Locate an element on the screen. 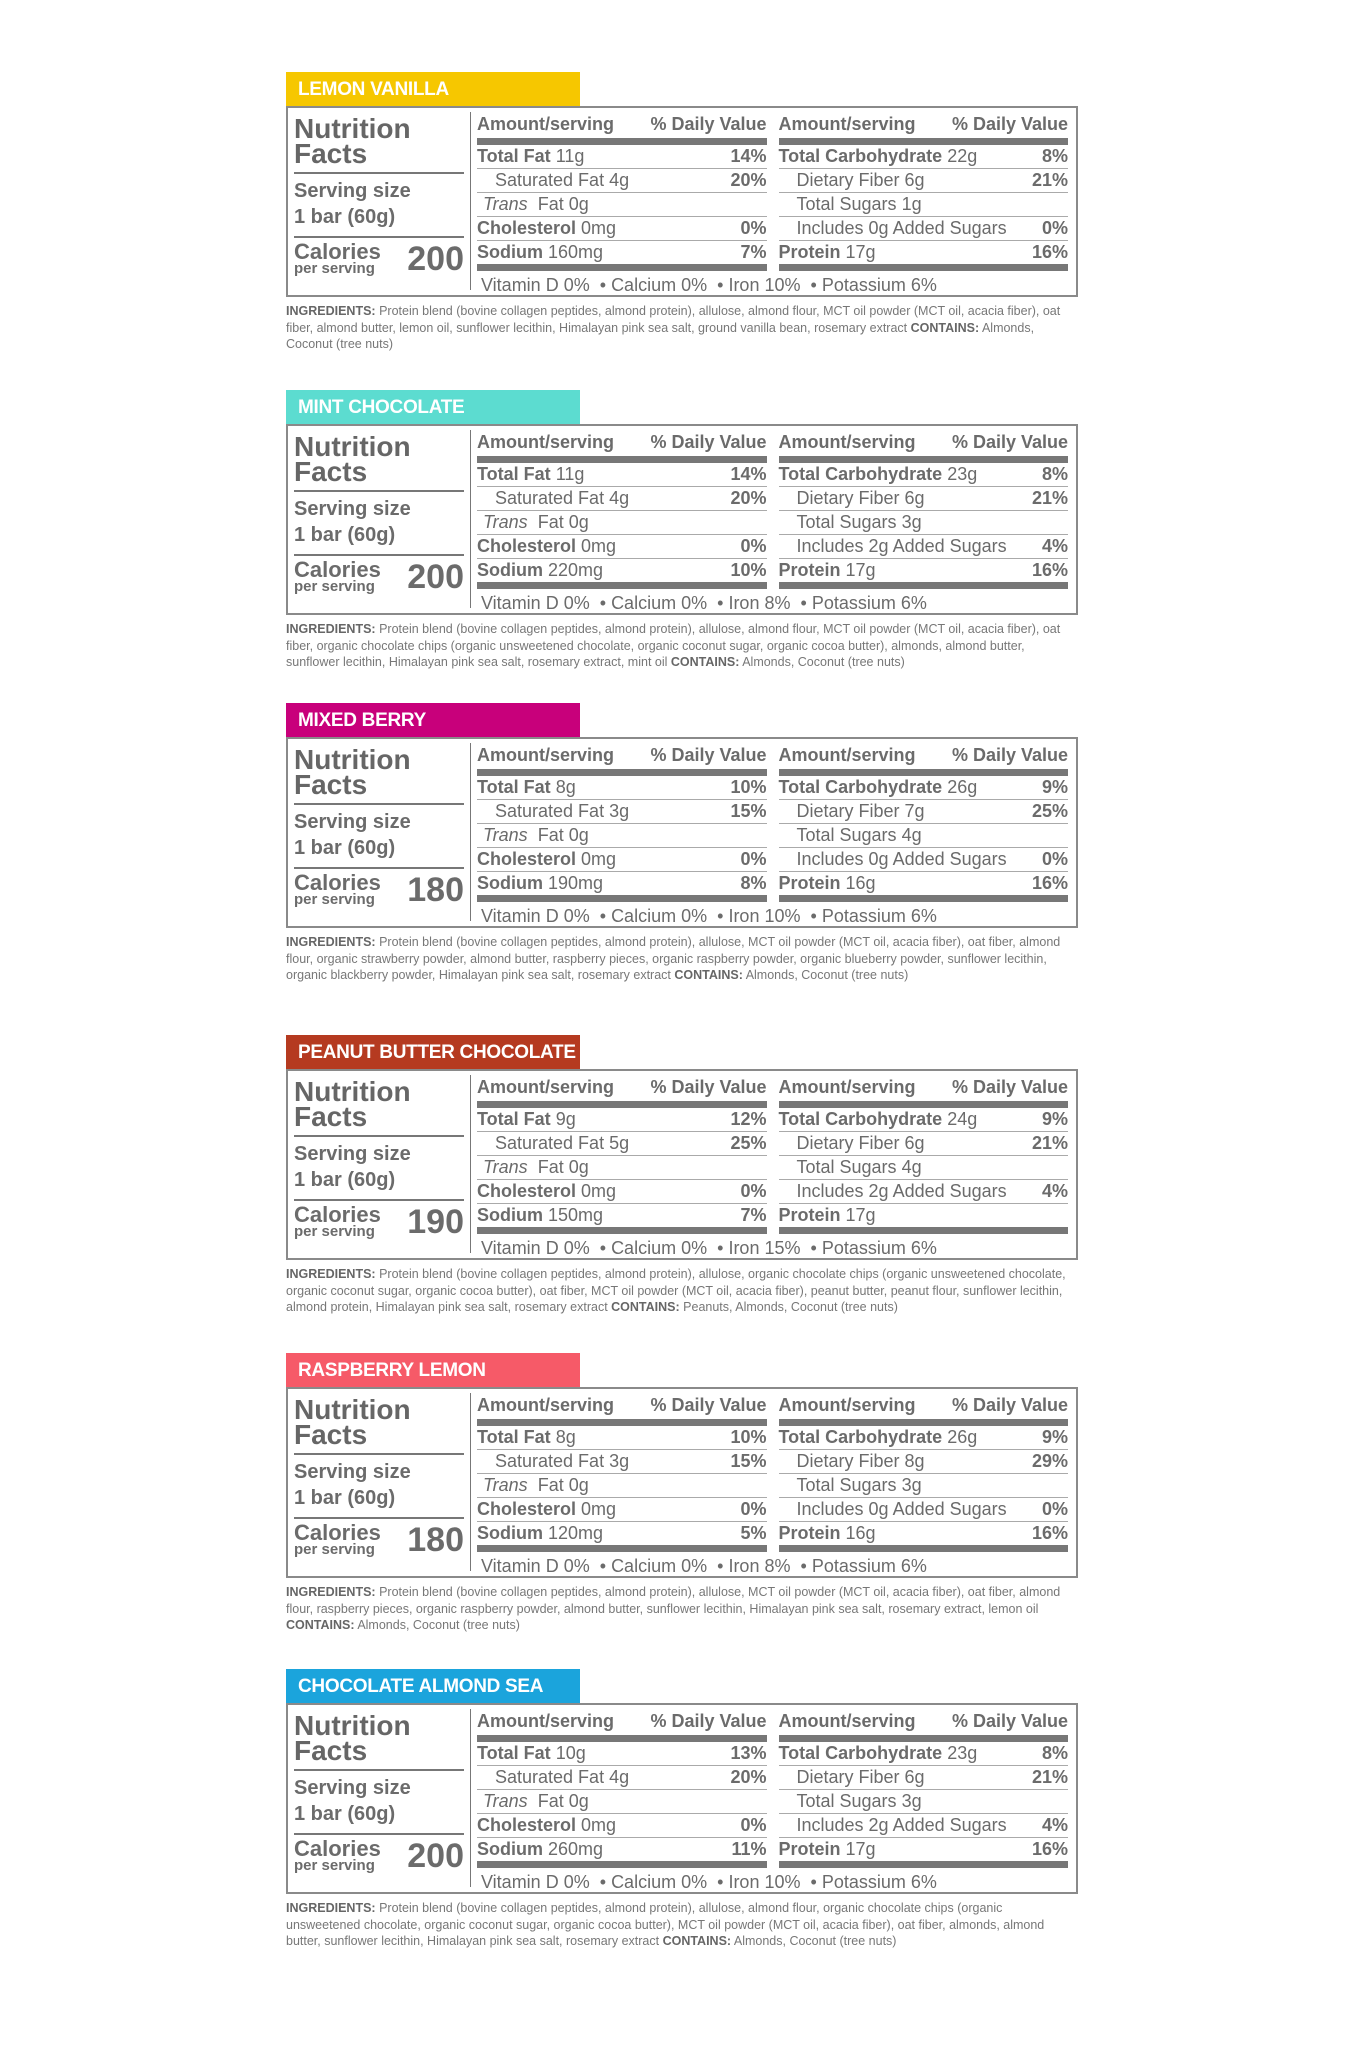 The height and width of the screenshot is (2048, 1365). nutrient-label: Cholesterol is located at coordinates (527, 546).